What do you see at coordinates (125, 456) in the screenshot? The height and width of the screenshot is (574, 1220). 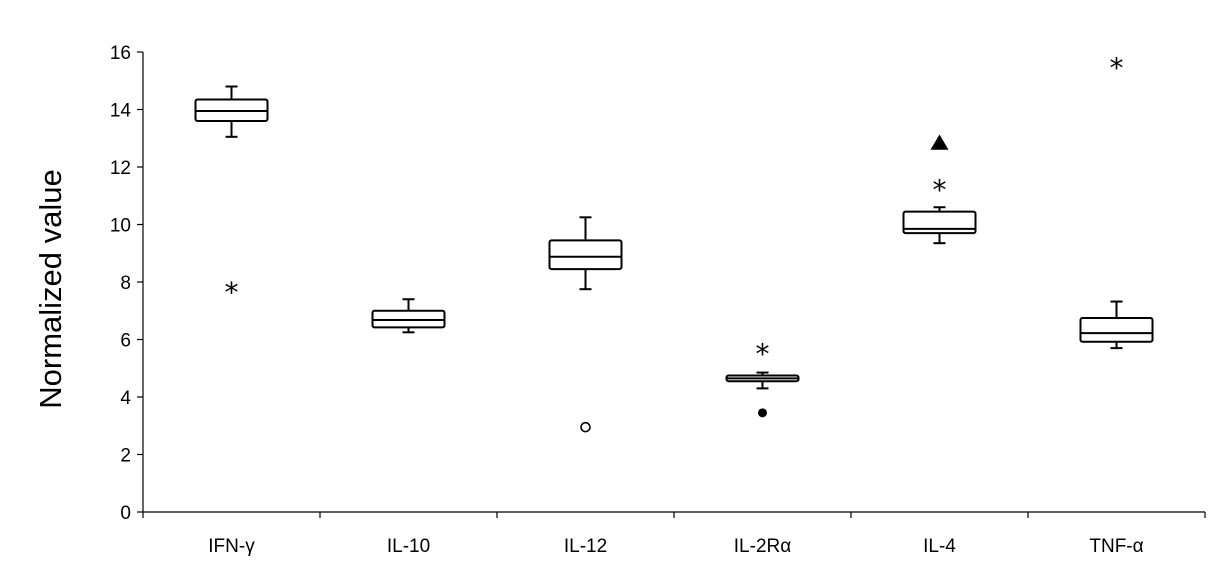 I see `y-tick-label: 2` at bounding box center [125, 456].